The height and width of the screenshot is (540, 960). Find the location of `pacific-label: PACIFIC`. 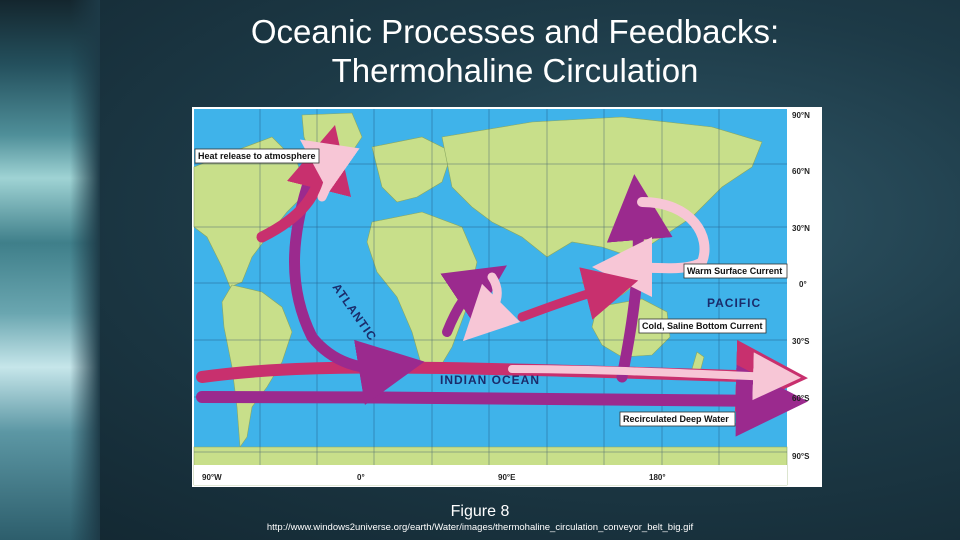

pacific-label: PACIFIC is located at coordinates (734, 303).